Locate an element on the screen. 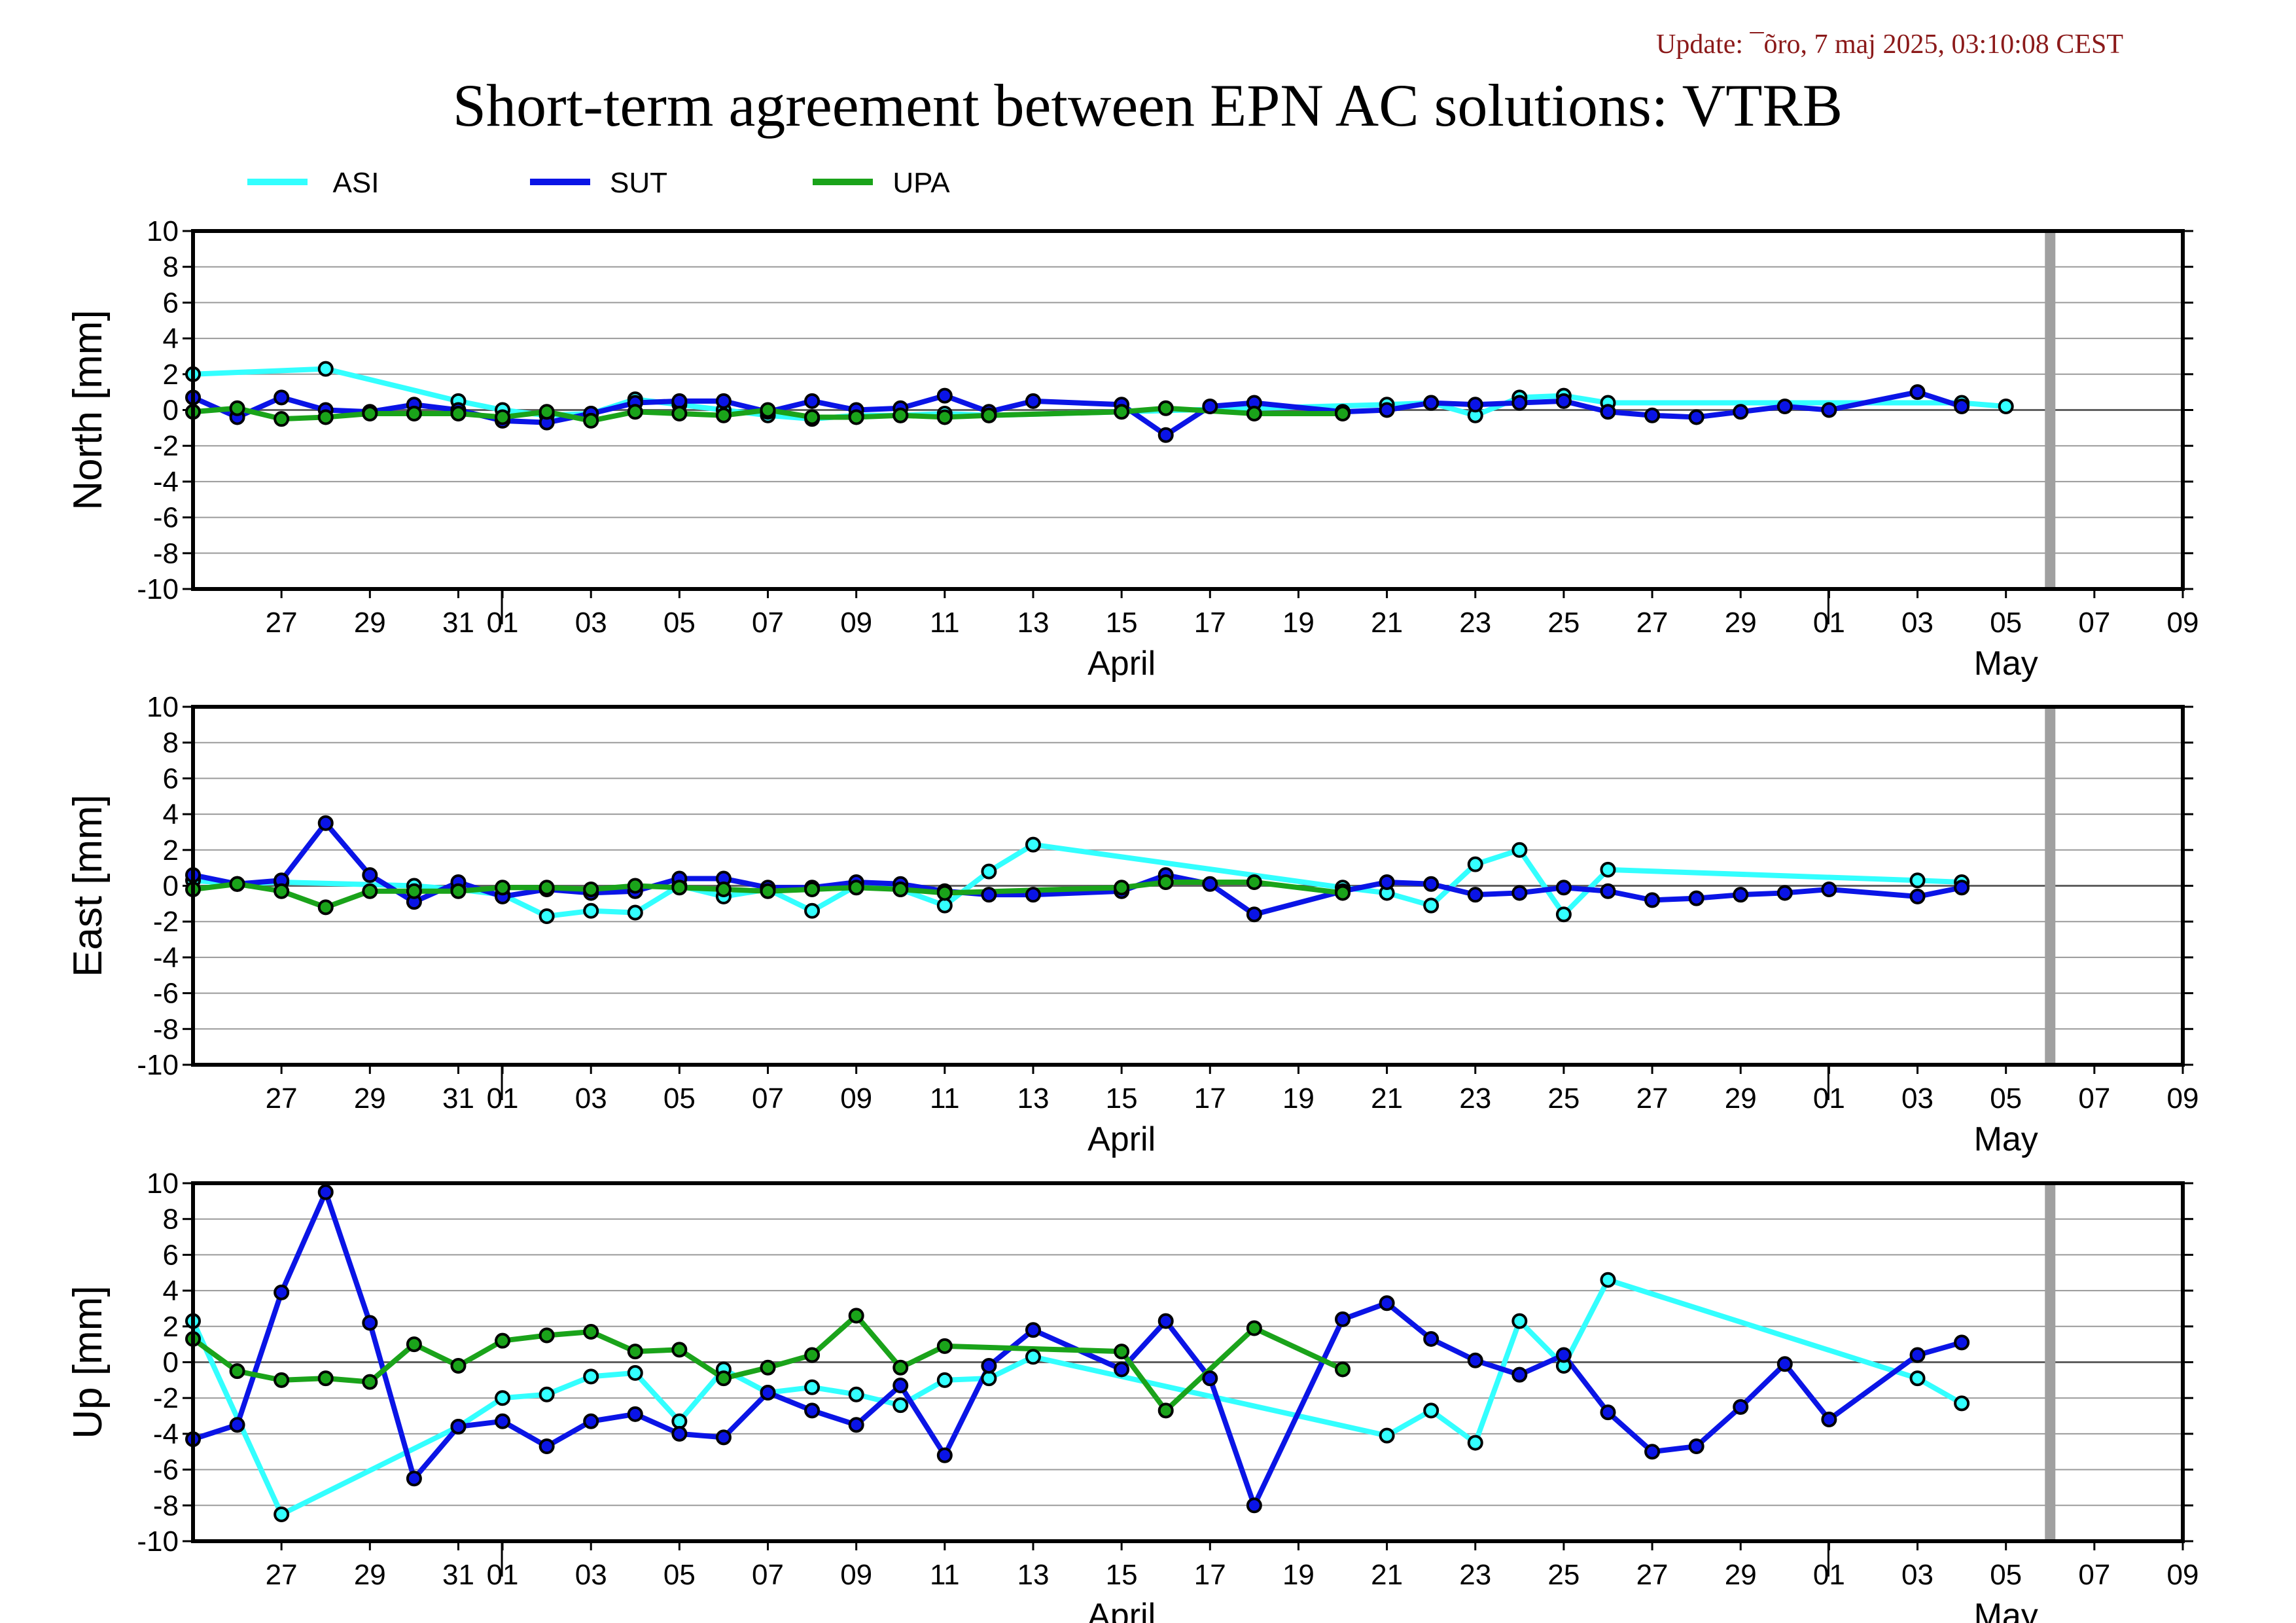  series-group is located at coordinates (1077, 869).